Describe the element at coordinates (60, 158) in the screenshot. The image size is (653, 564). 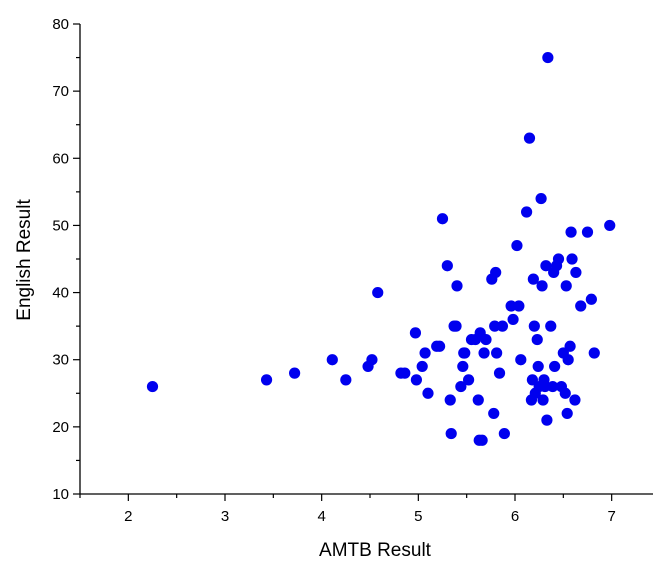
I see `y-tick-label: 60` at that location.